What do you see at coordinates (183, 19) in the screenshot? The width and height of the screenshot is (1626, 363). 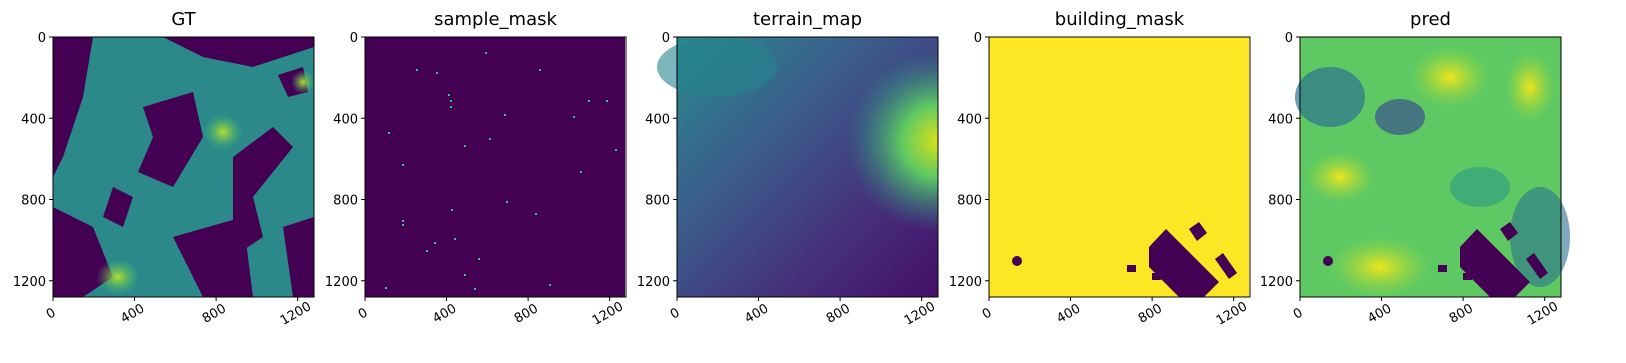 I see `panel-title: GT` at bounding box center [183, 19].